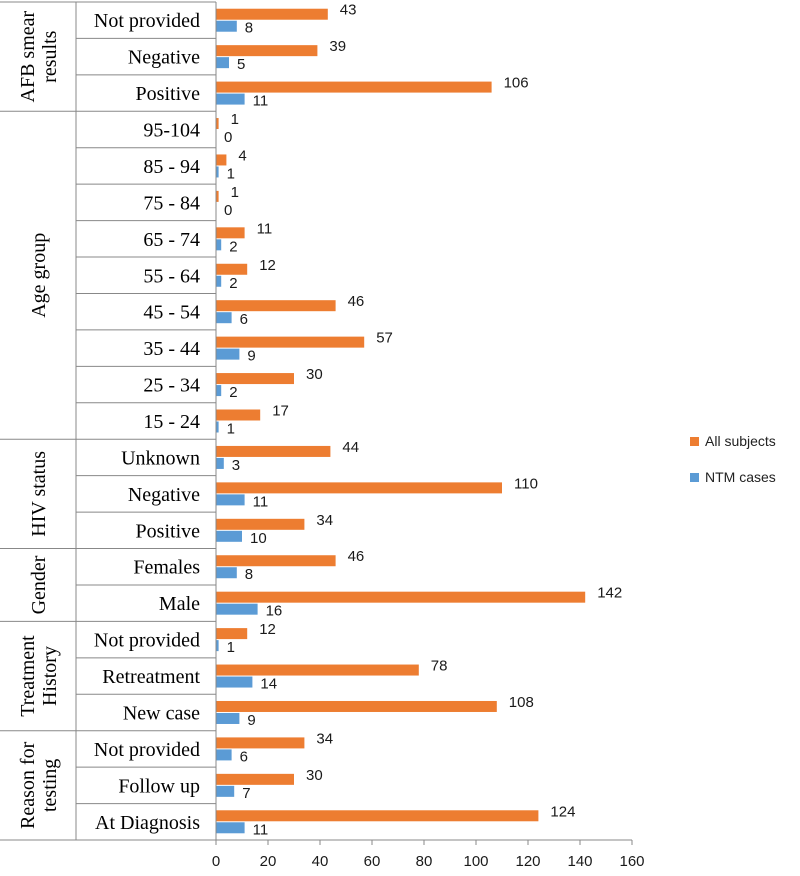  Describe the element at coordinates (39, 494) in the screenshot. I see `group-label-hiv-status: HIV status` at that location.